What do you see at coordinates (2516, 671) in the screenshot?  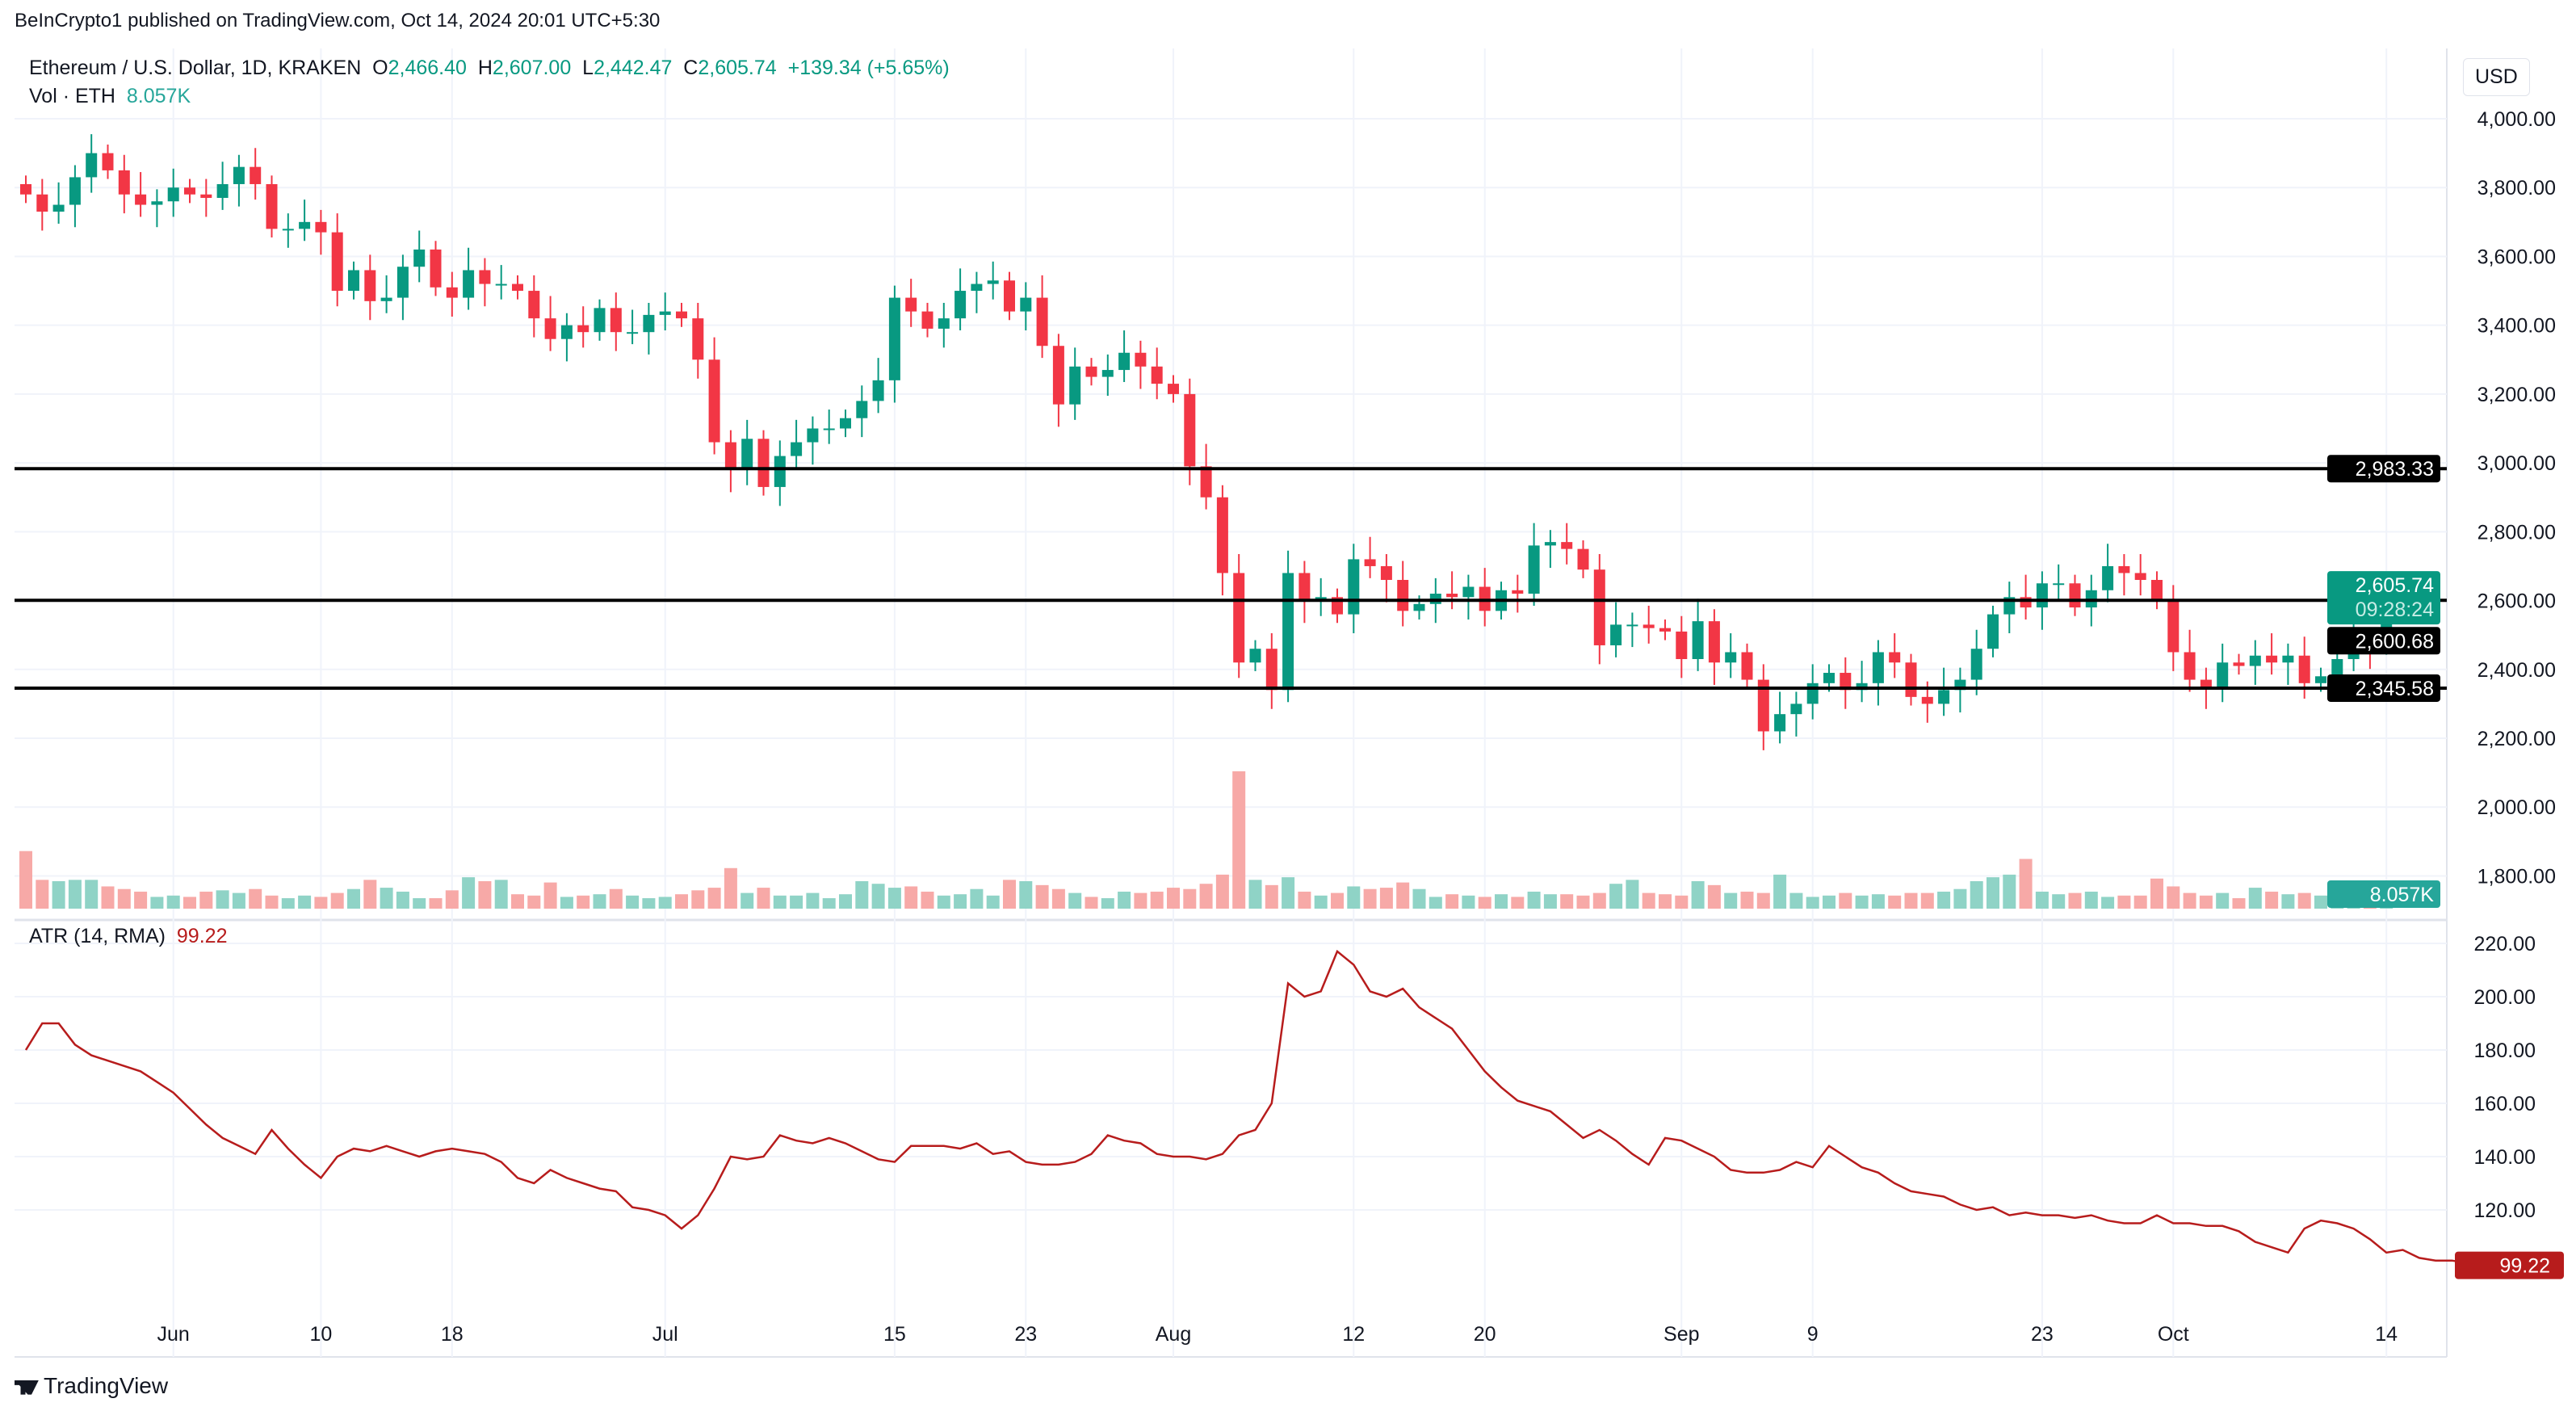 I see `price-tick-label: 2,400.00` at bounding box center [2516, 671].